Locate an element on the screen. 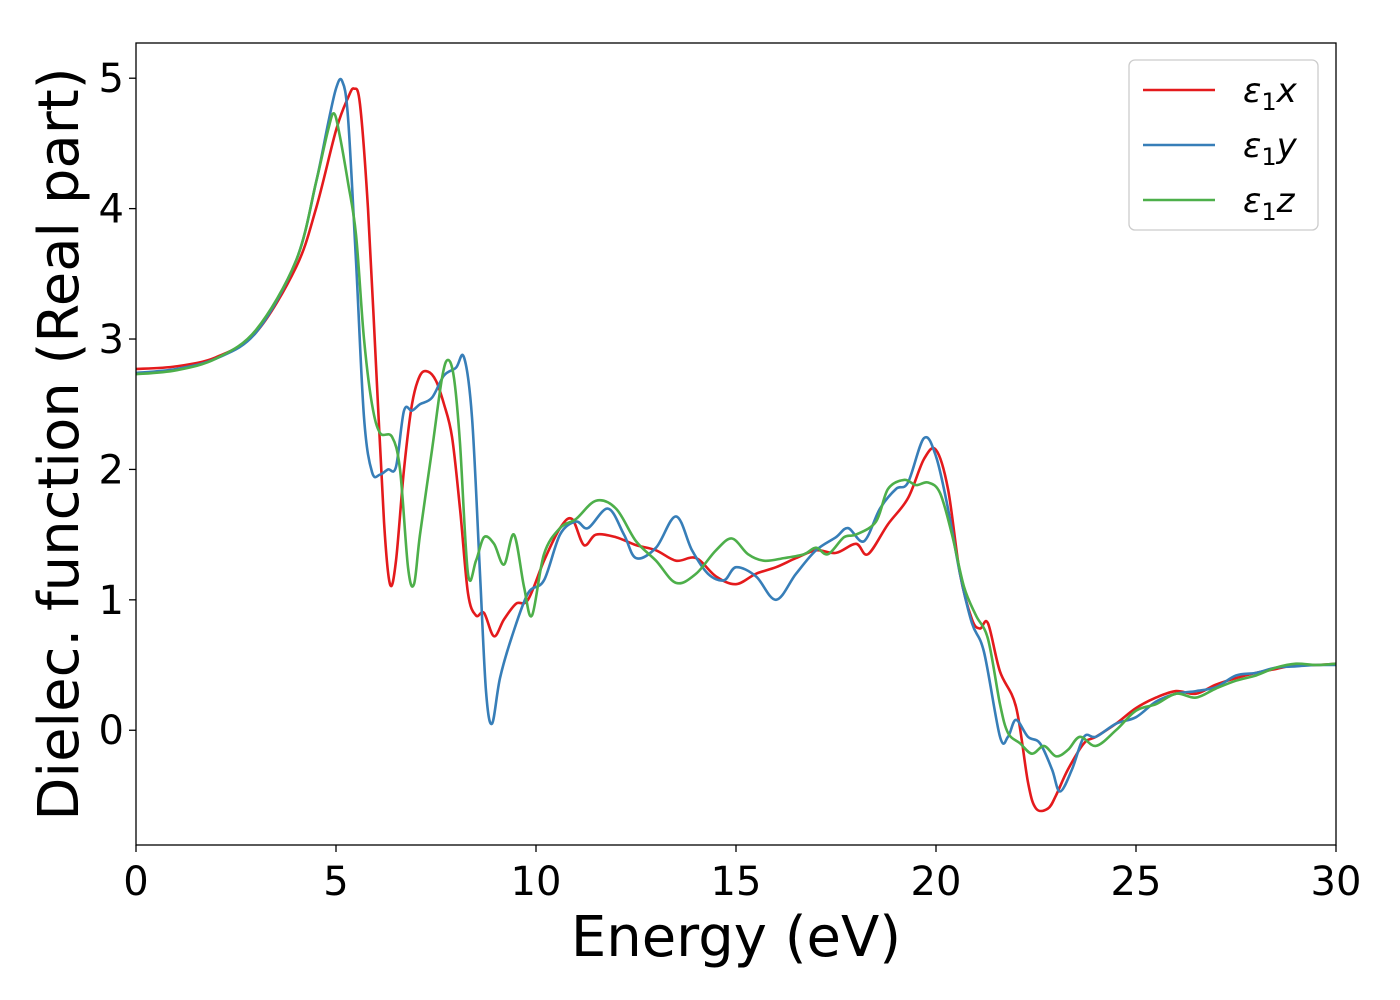 The image size is (1400, 1000). y-tick-label: 4 is located at coordinates (111, 210).